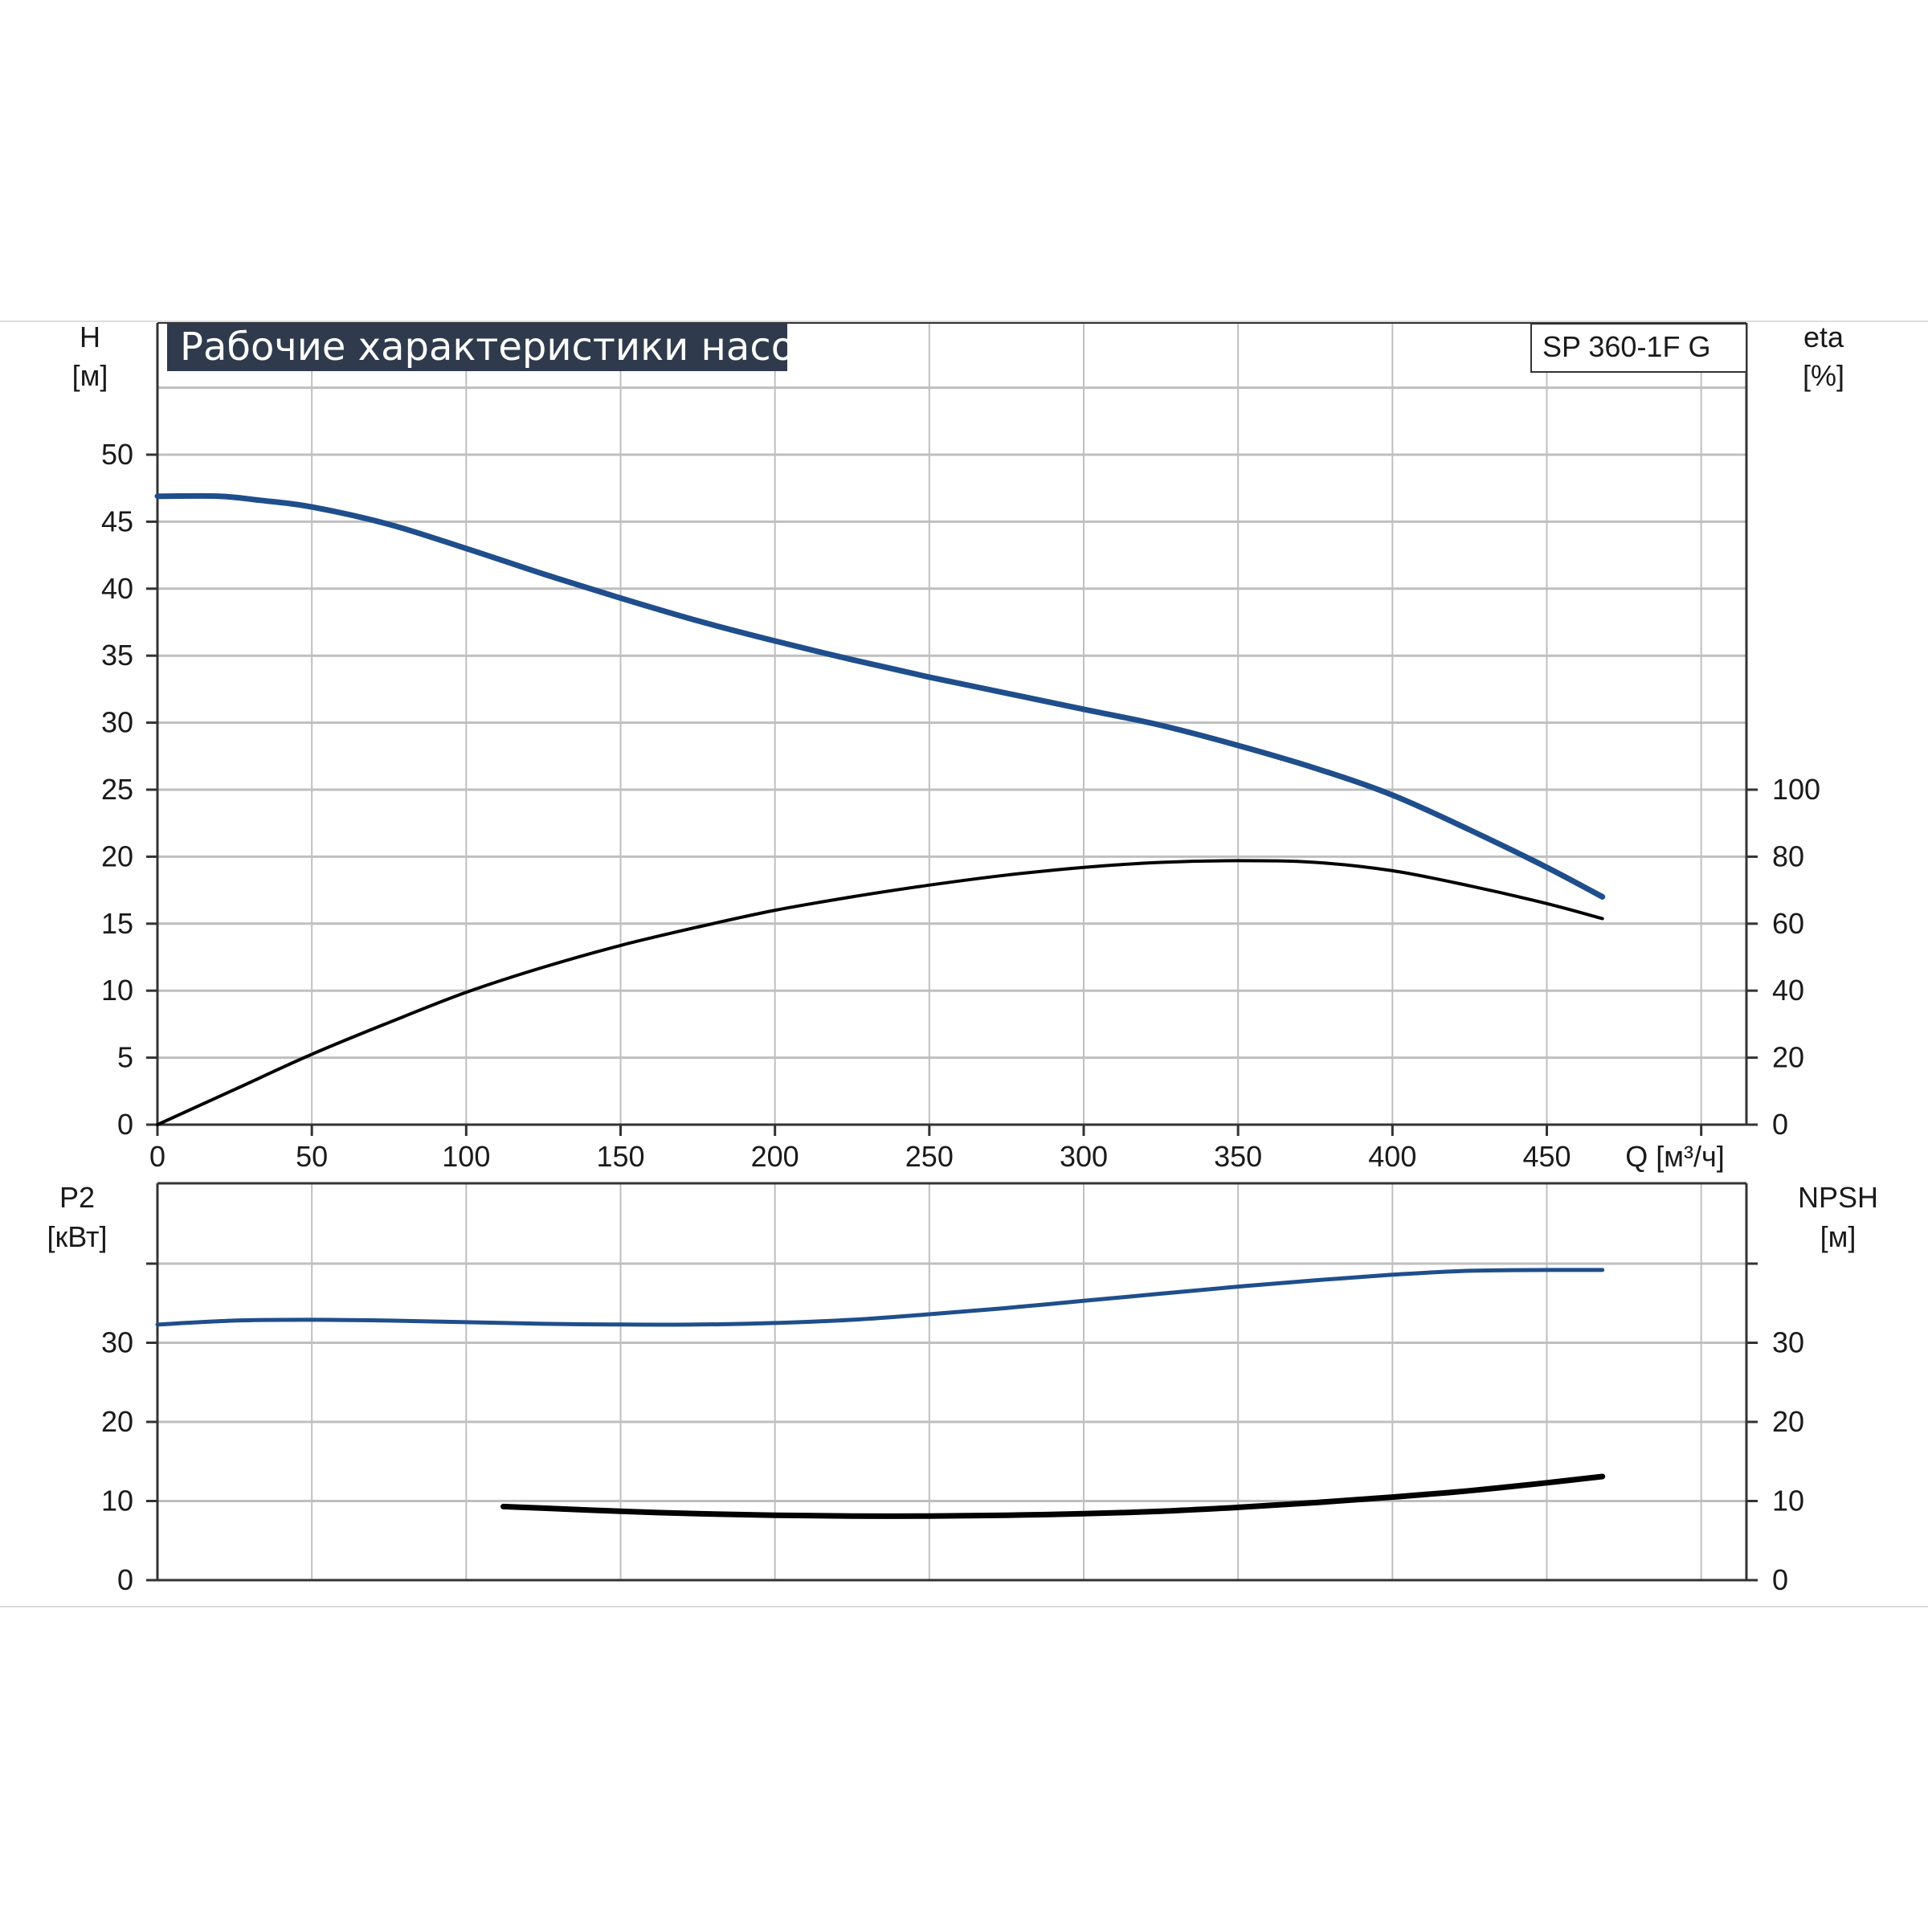 The image size is (1928, 1932). Describe the element at coordinates (90, 375) in the screenshot. I see `y-left-unit-top: [м]` at that location.